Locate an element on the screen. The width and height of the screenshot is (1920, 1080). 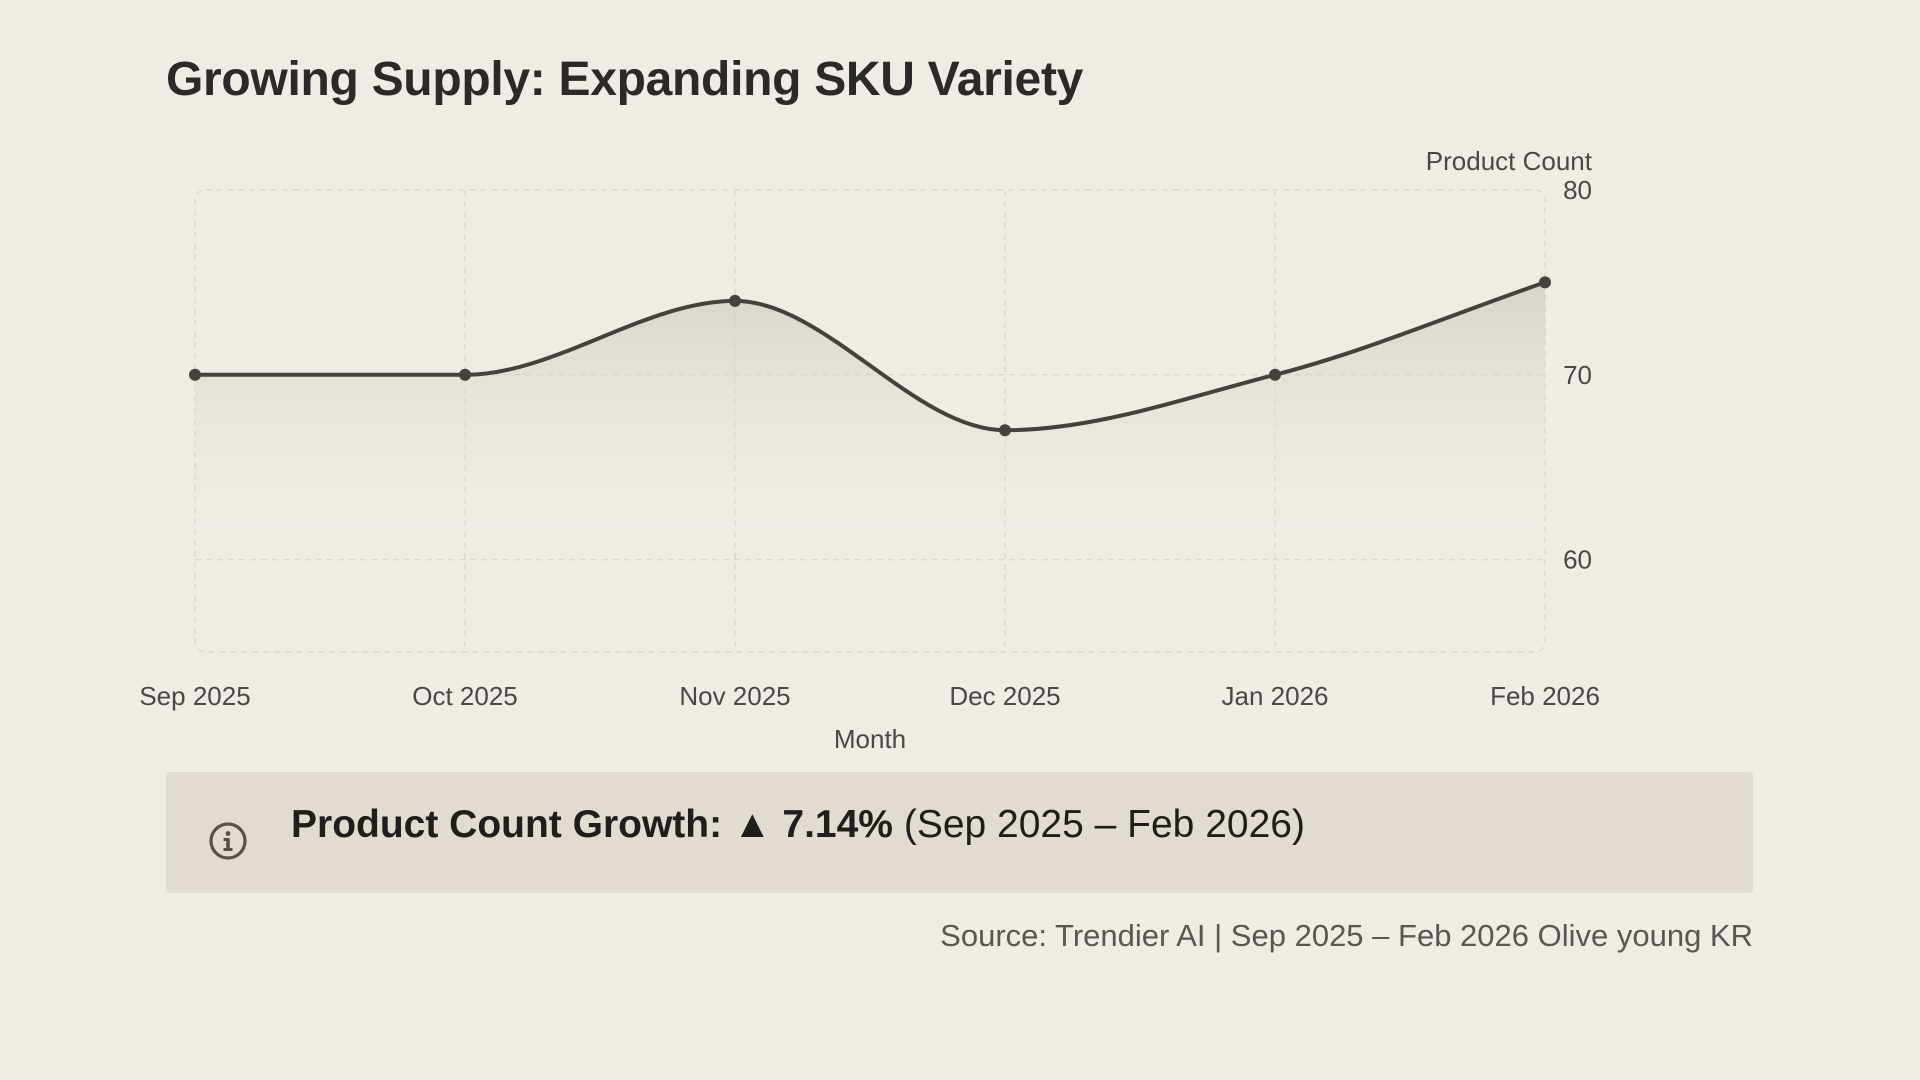
data-point-feb-2026 is located at coordinates (1545, 282).